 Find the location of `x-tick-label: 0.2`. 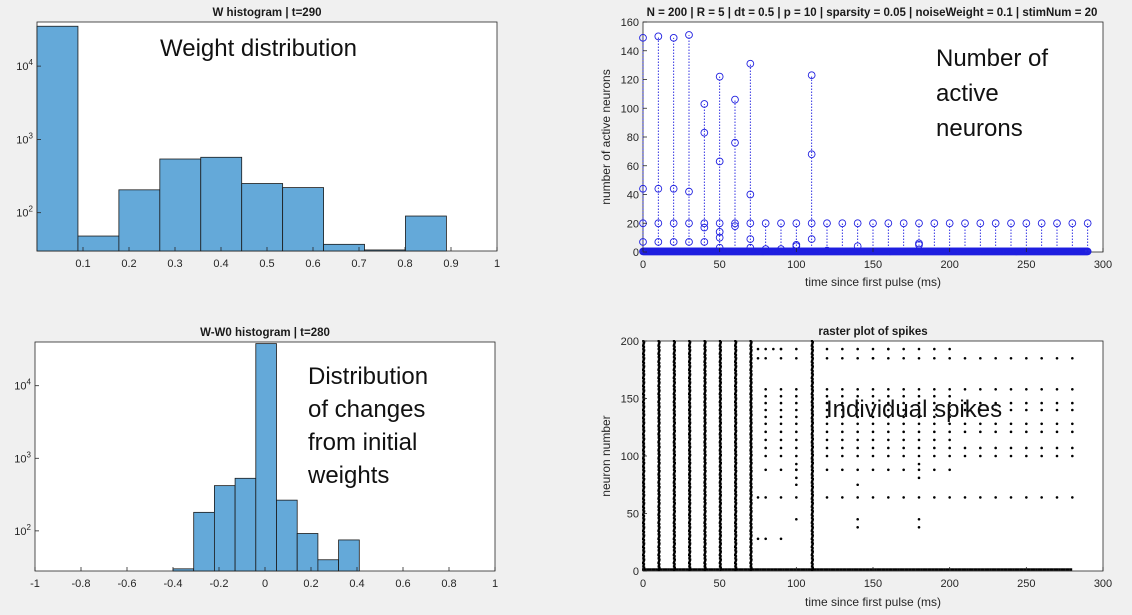

x-tick-label: 0.2 is located at coordinates (128, 264).